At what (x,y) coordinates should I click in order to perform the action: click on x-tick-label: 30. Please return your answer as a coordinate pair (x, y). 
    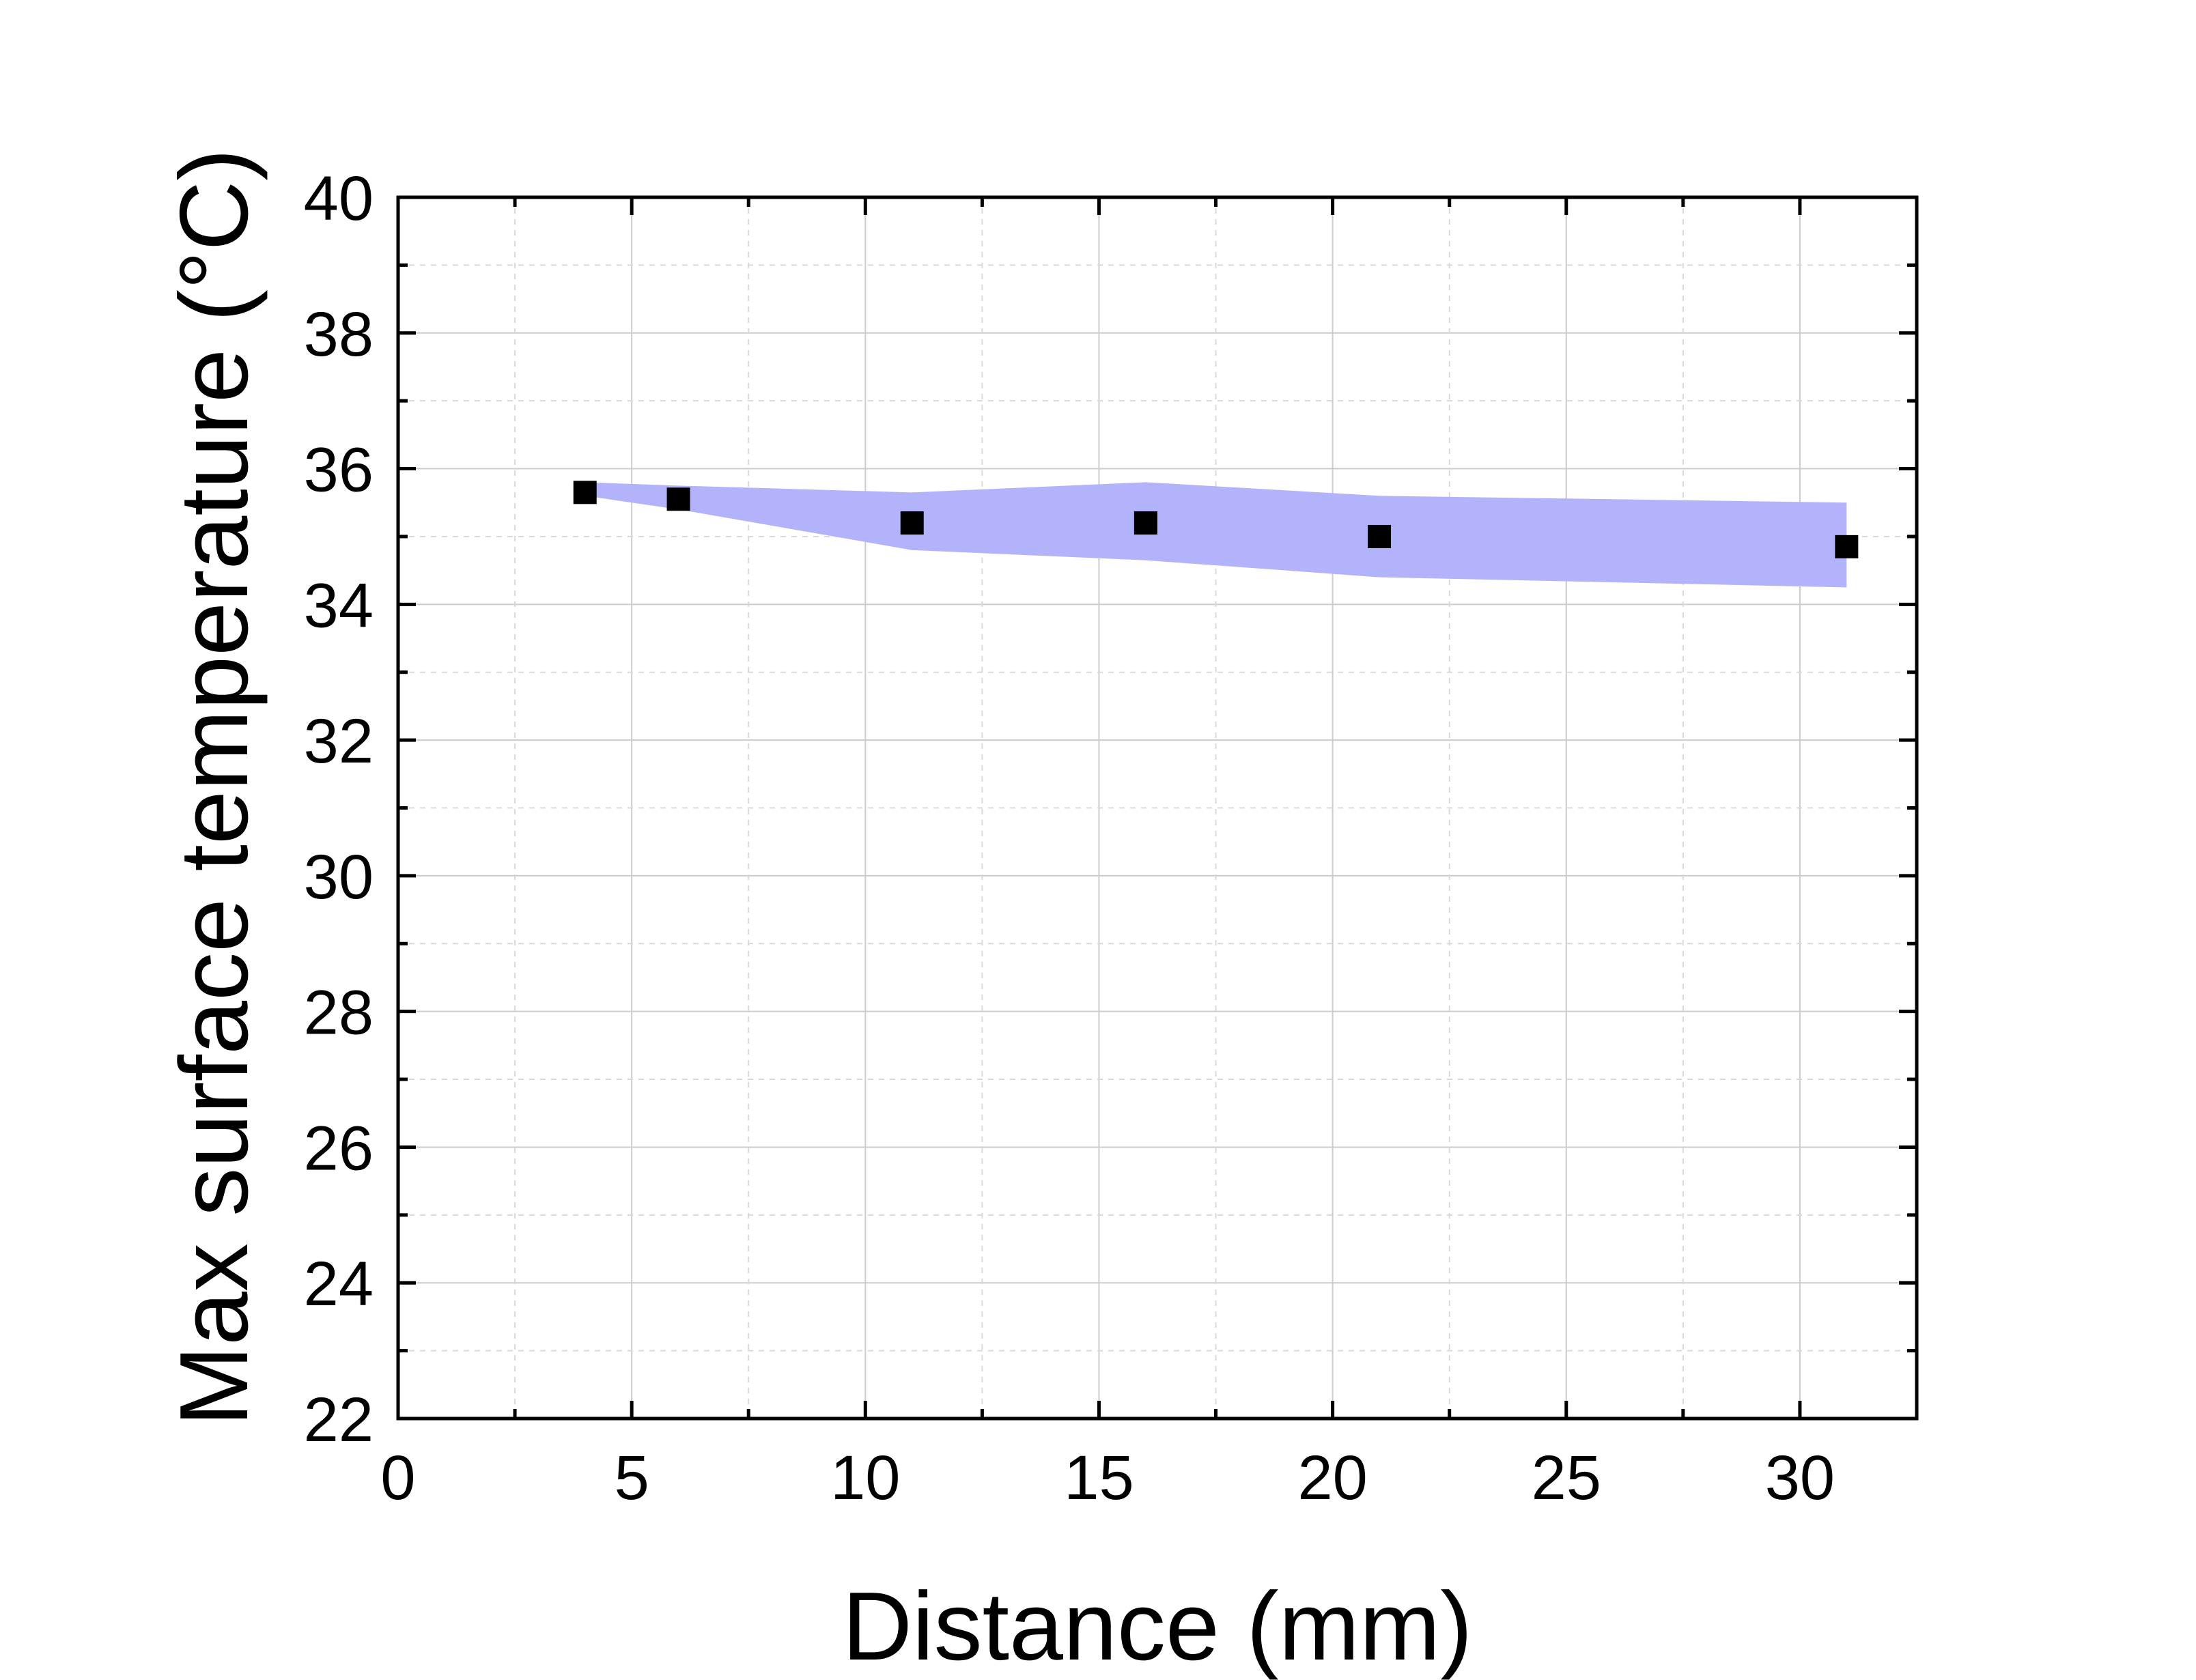
    Looking at the image, I should click on (1800, 1478).